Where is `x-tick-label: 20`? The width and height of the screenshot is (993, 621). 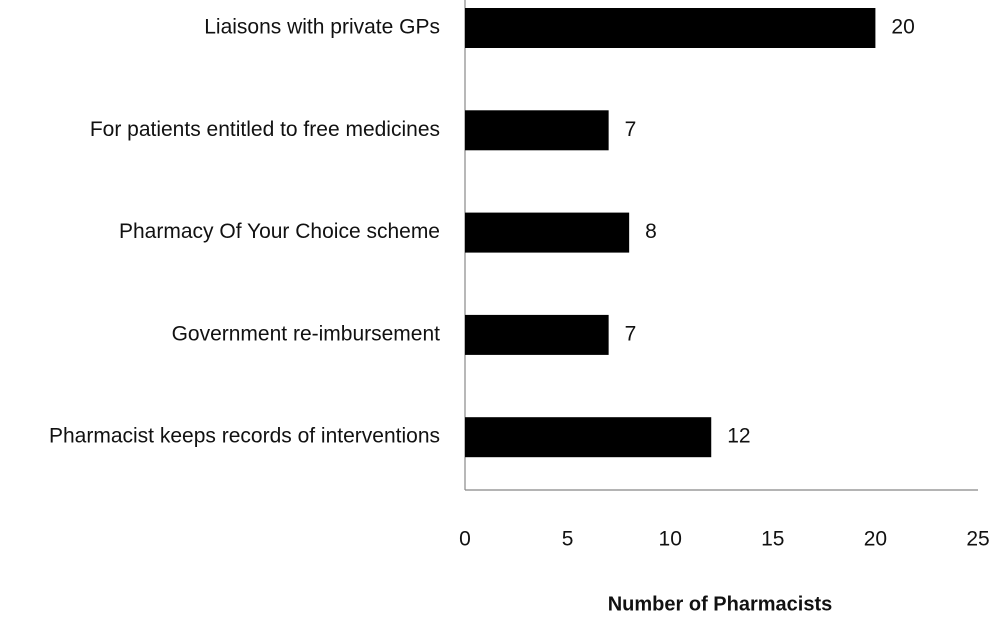
x-tick-label: 20 is located at coordinates (875, 539).